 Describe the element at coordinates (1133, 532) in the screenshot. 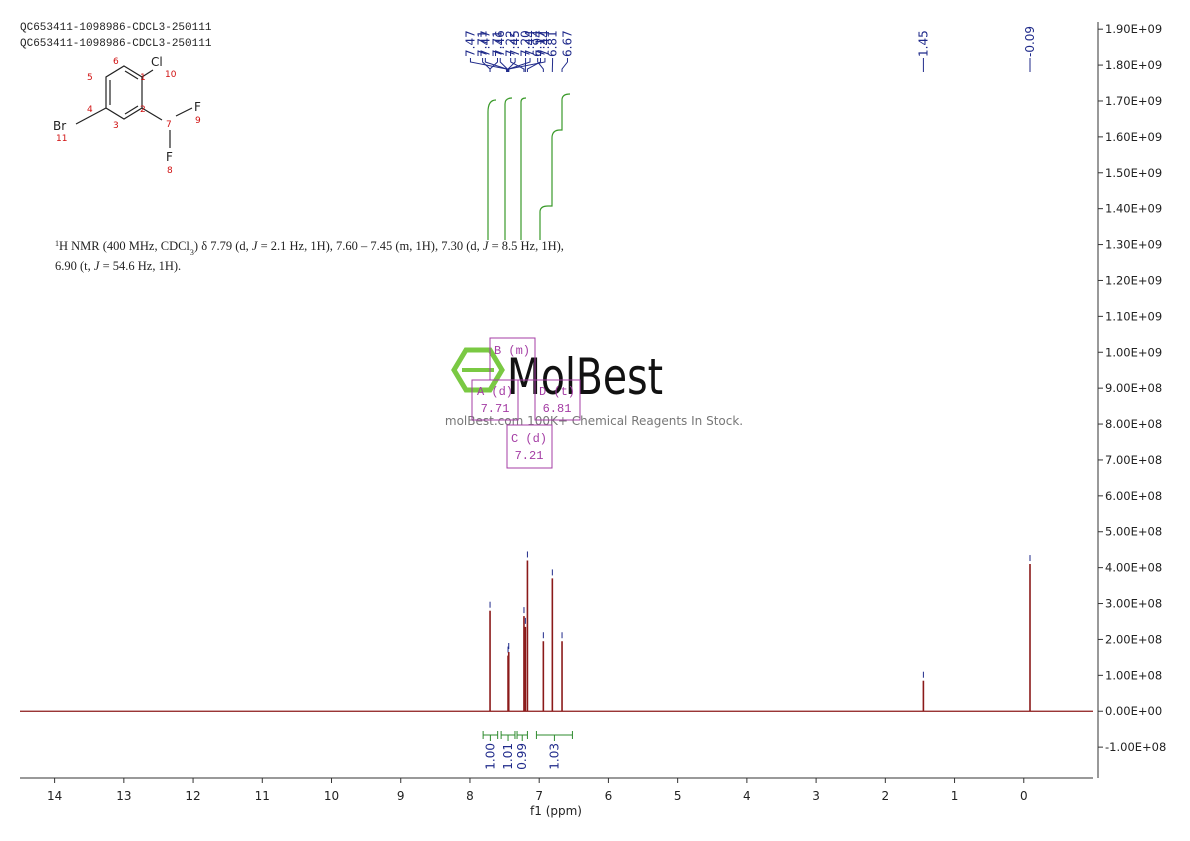

I see `y-tick-label: 5.00E+08` at that location.